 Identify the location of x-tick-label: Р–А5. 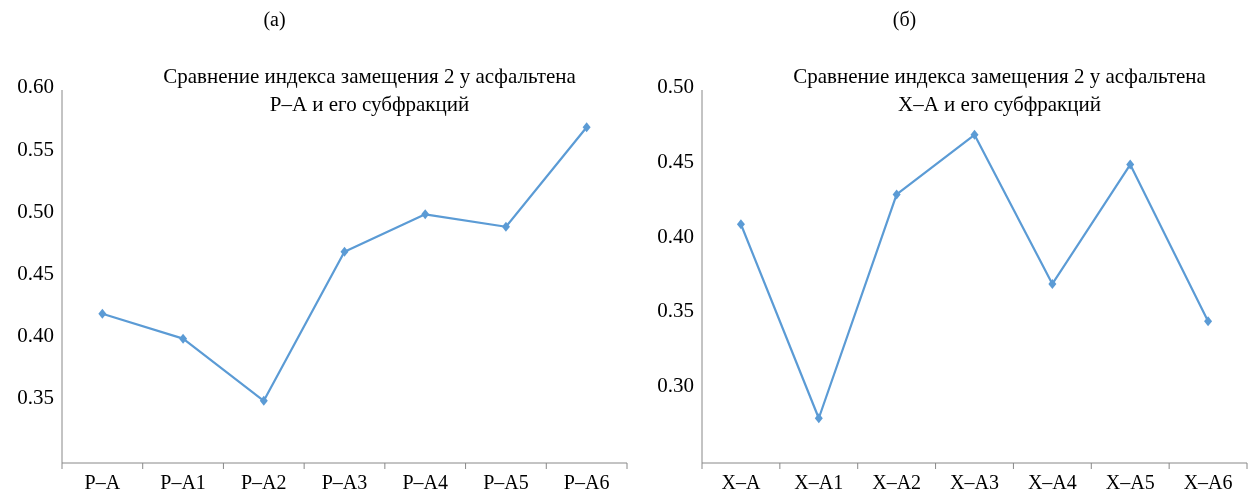
(506, 482).